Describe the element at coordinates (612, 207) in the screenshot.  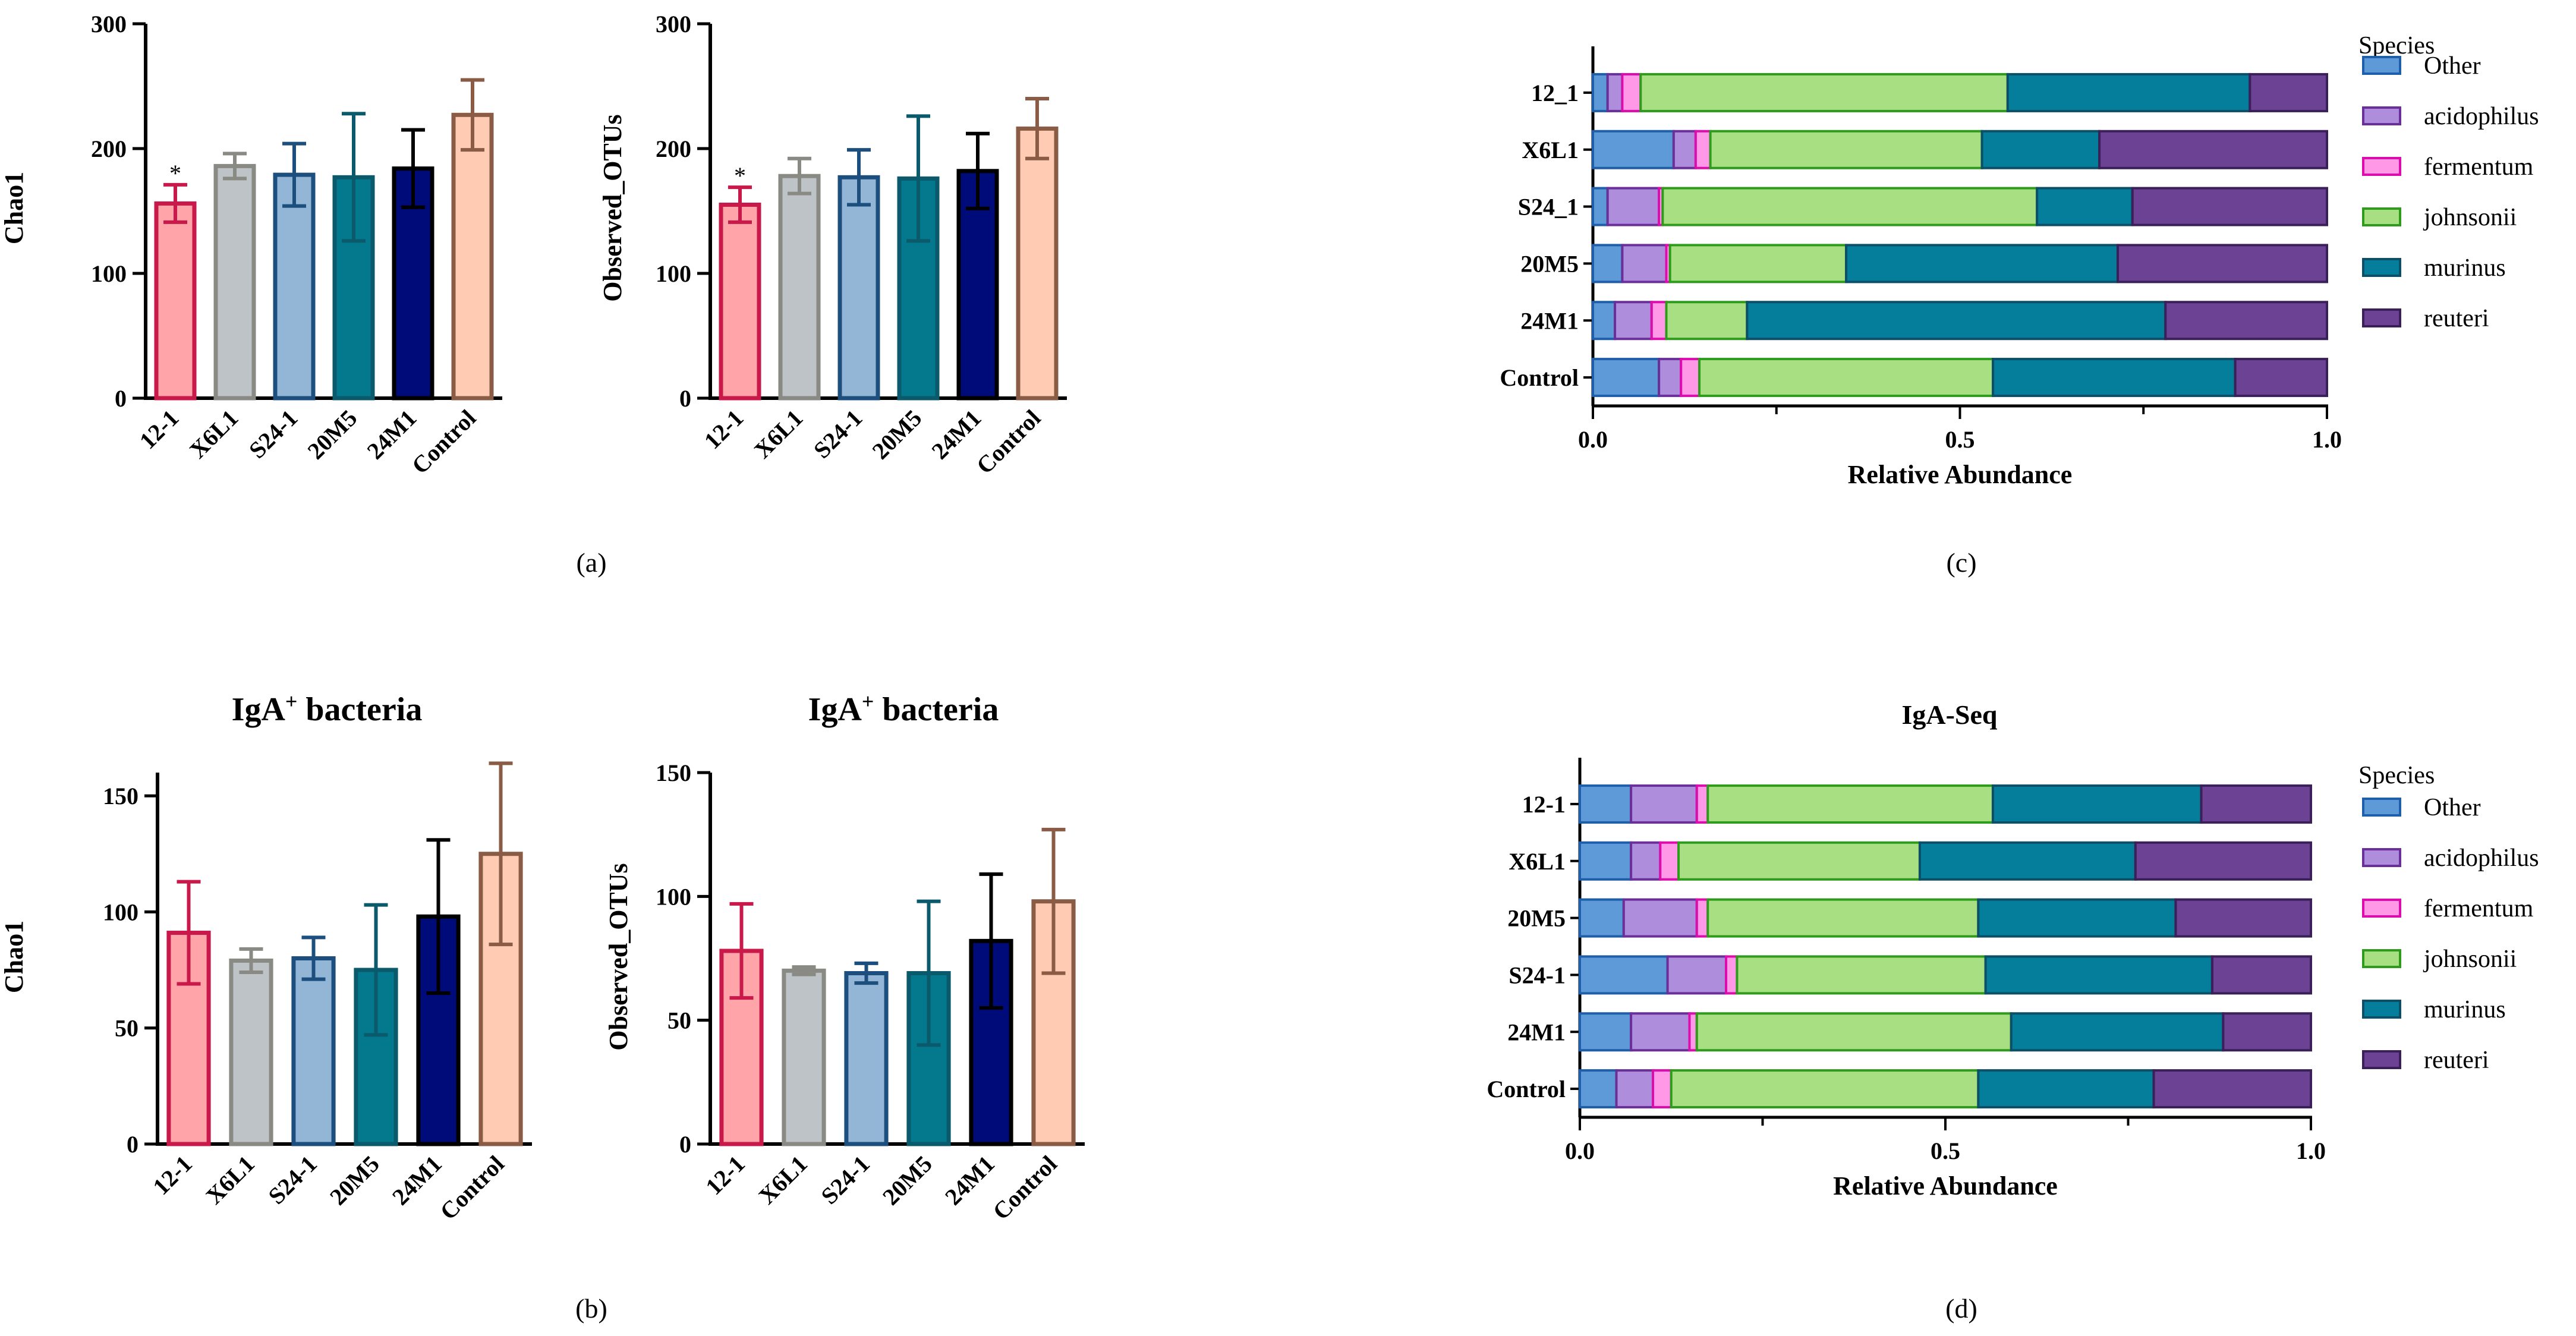
I see `y-axis-label: Observed_OTUs` at that location.